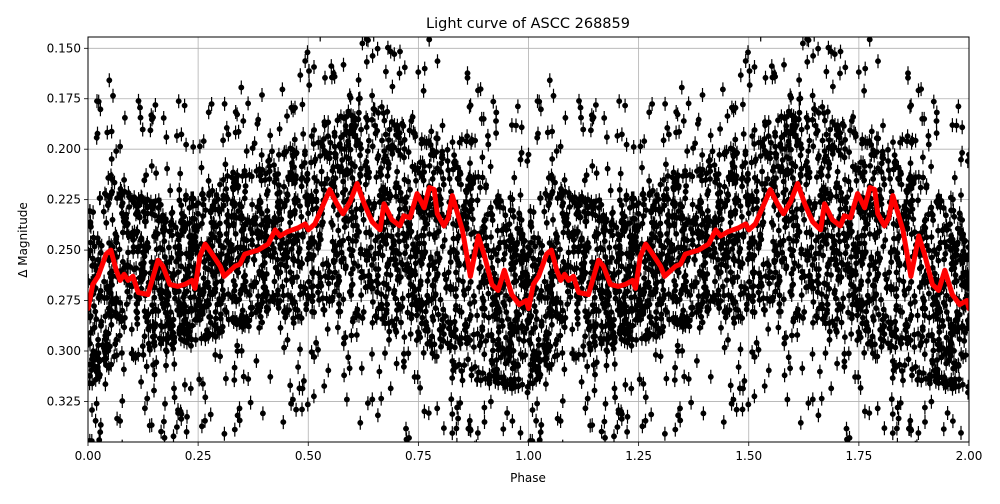 The image size is (1000, 504). Describe the element at coordinates (67, 224) in the screenshot. I see `y-axis-ticks: 0.150 0.175 0.200 0.225 0.250 0.275 0.300 0.325` at that location.